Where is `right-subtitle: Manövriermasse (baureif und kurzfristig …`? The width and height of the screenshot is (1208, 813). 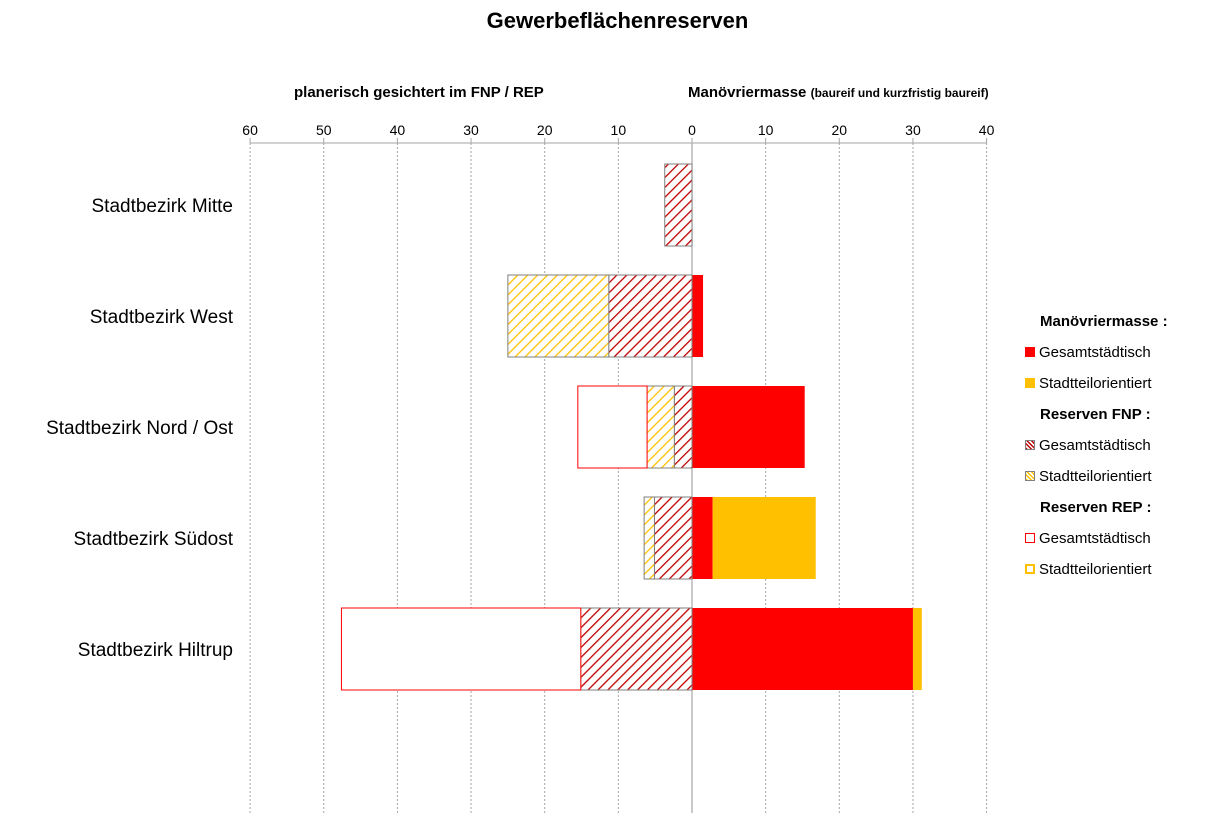
right-subtitle: Manövriermasse (baureif und kurzfristig … is located at coordinates (838, 92).